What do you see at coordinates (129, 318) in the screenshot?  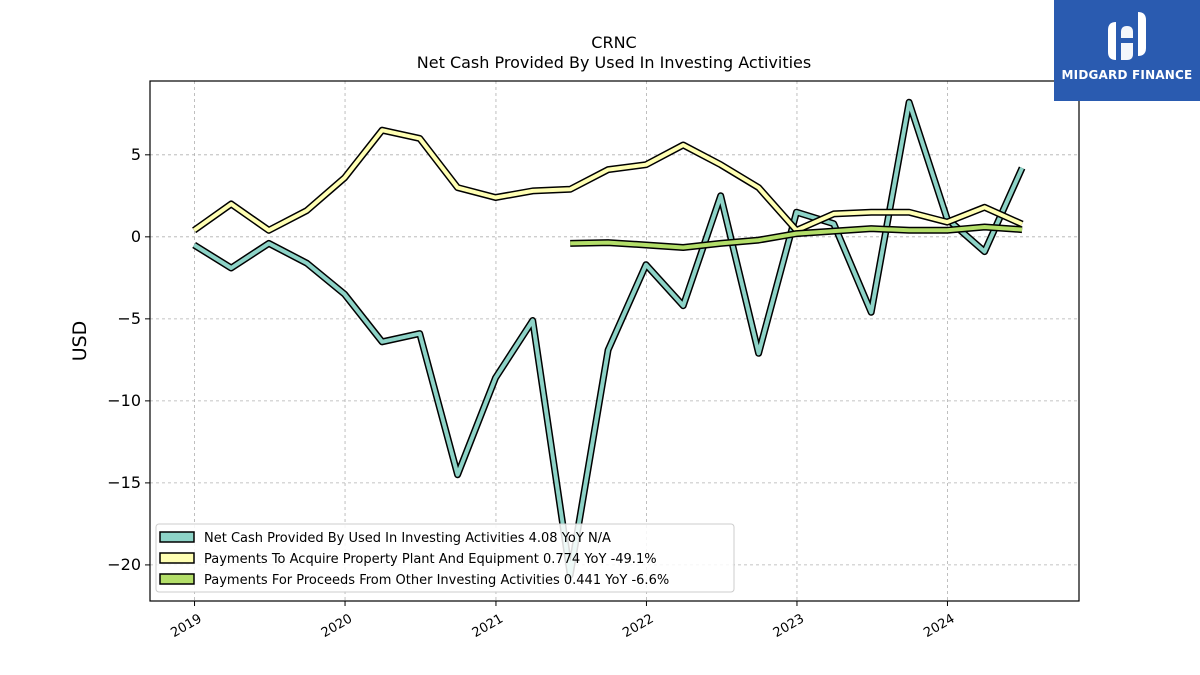 I see `y-tick-label: −5` at bounding box center [129, 318].